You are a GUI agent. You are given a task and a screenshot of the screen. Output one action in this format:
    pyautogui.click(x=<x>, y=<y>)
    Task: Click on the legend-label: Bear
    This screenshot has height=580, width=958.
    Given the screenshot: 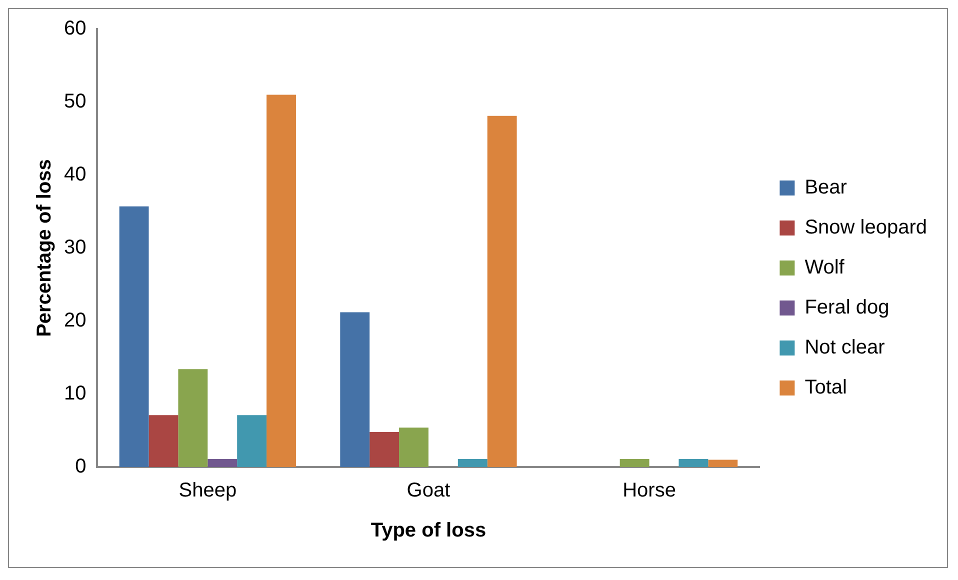 What is the action you would take?
    pyautogui.click(x=826, y=187)
    